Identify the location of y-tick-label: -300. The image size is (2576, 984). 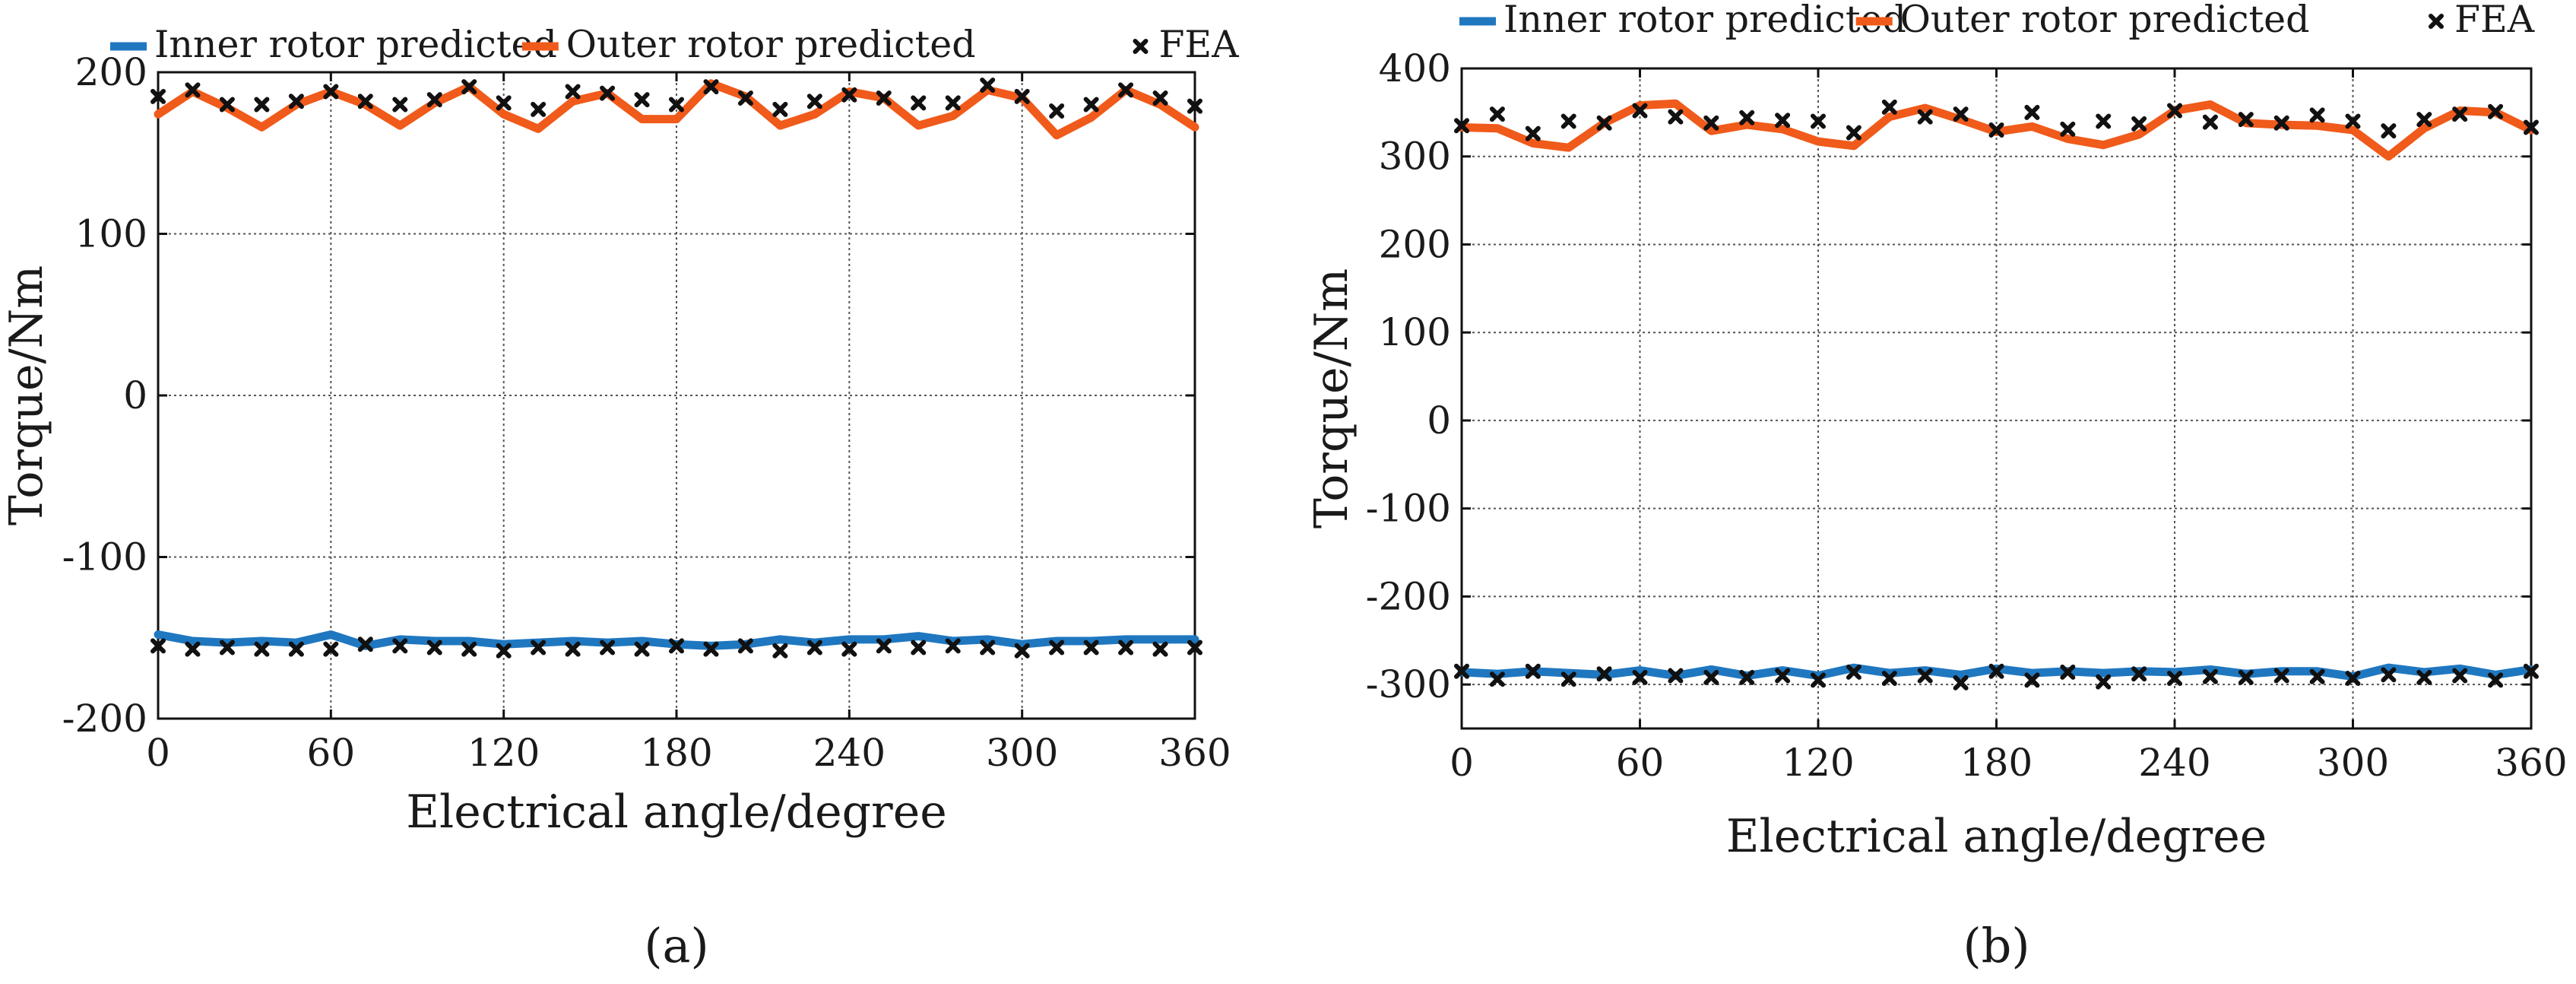
(1408, 684).